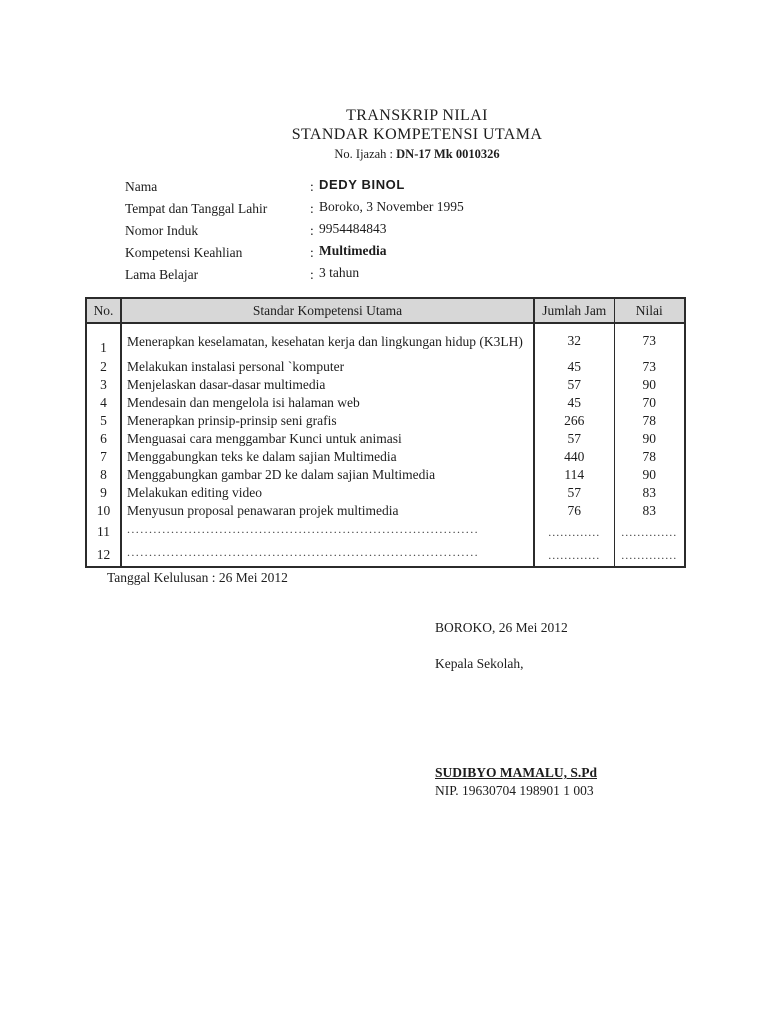 This screenshot has height=1024, width=768. What do you see at coordinates (294, 255) in the screenshot?
I see `student-info-row: Kompetensi Keahlian : Multimedia` at bounding box center [294, 255].